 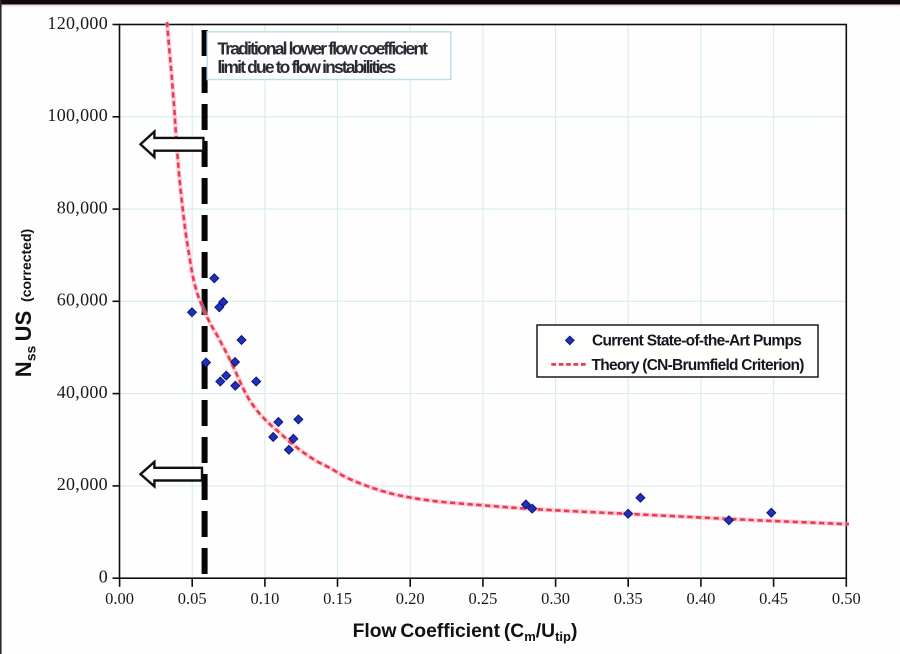 I want to click on svg-text: 60,000, so click(x=82, y=300).